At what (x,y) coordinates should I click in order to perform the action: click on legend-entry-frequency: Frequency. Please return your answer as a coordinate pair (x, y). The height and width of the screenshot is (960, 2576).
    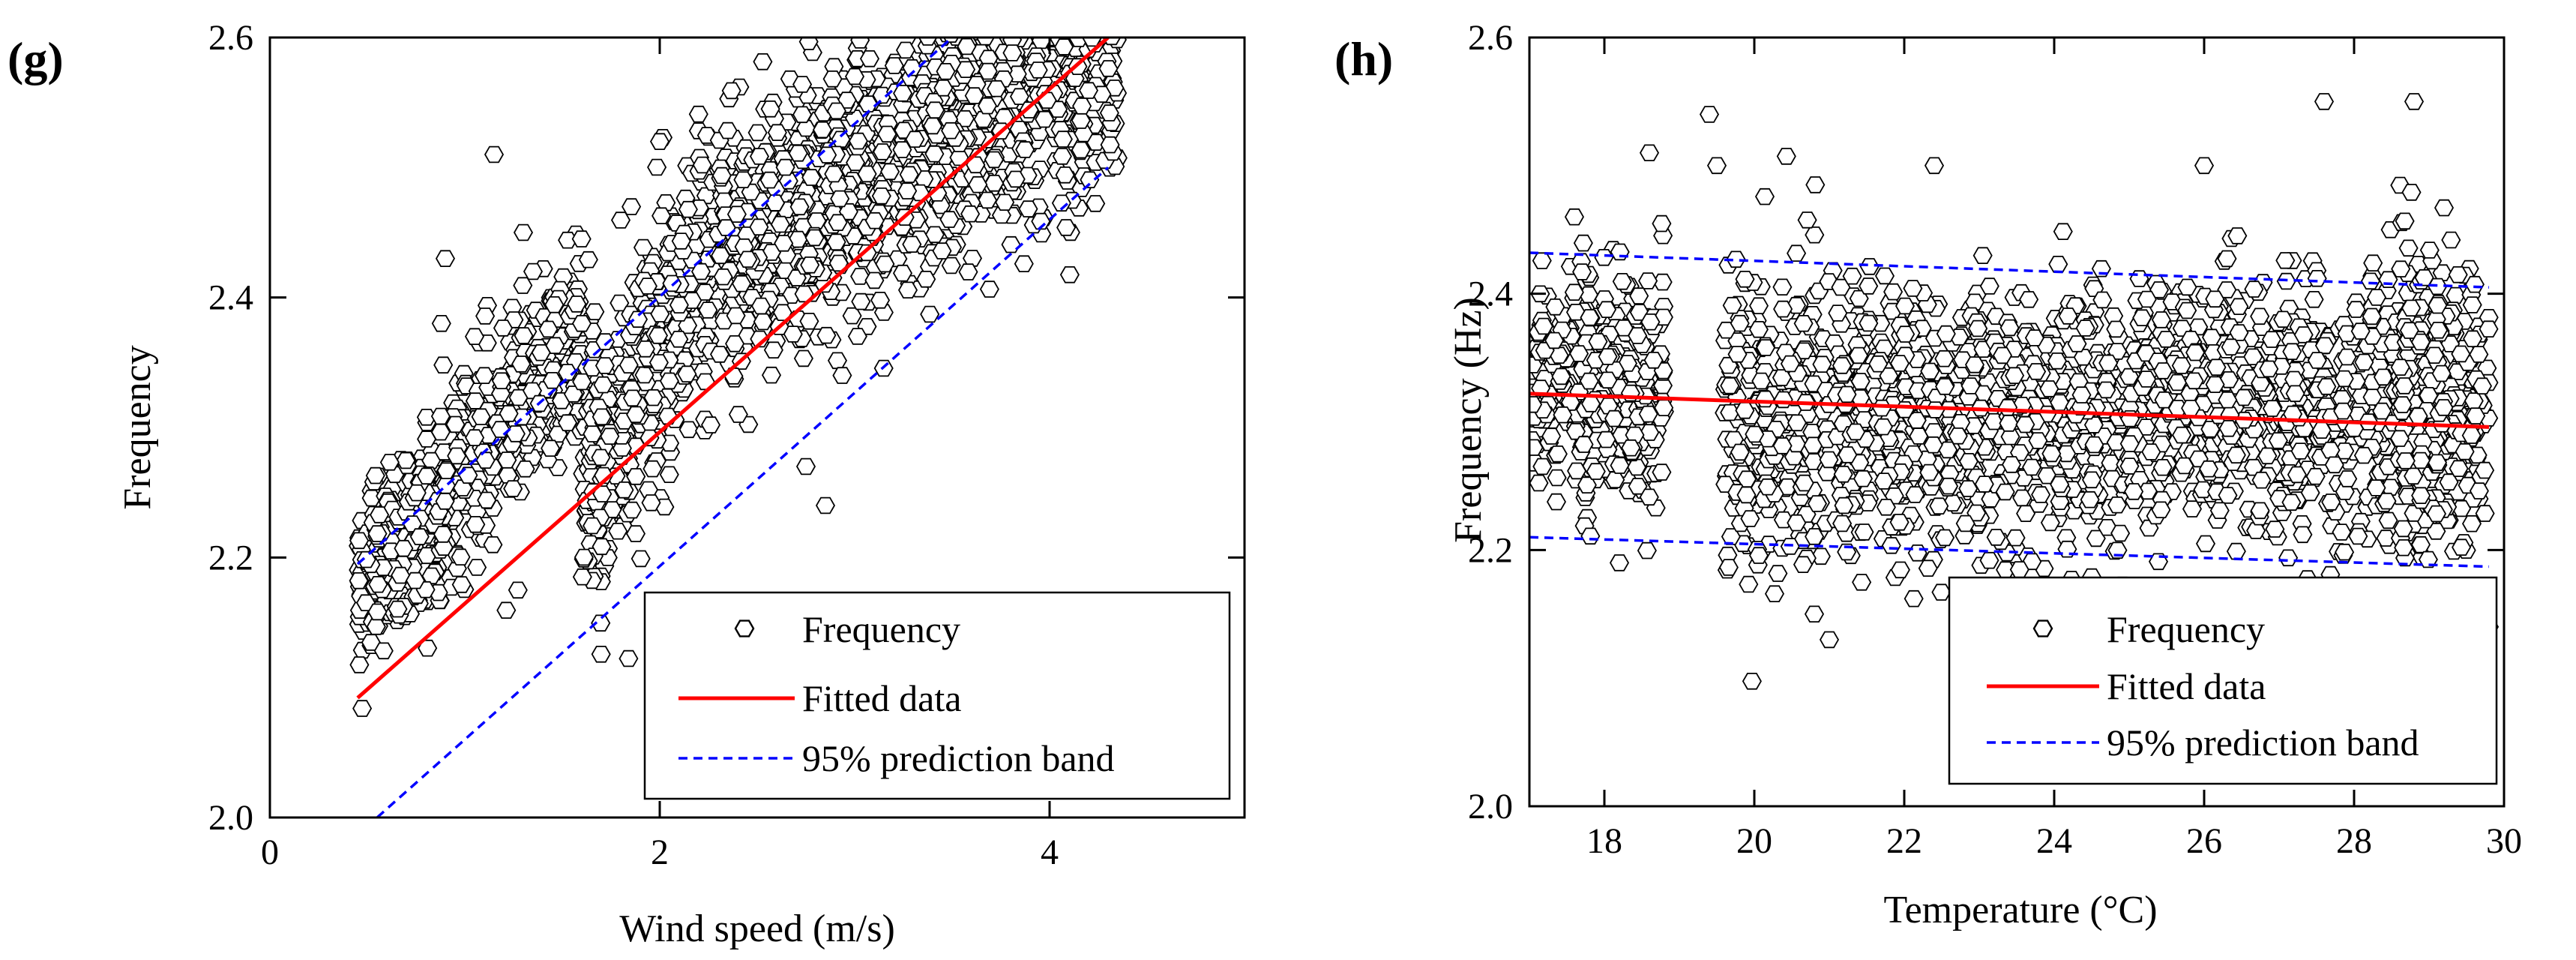
    Looking at the image, I should click on (881, 629).